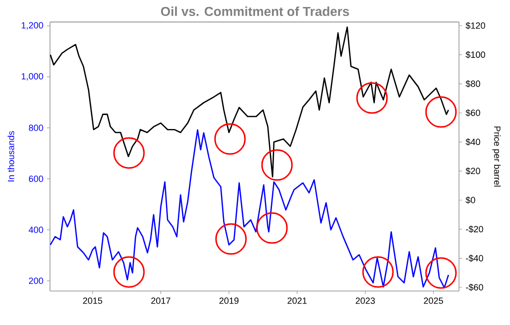 This screenshot has width=510, height=325. I want to click on y2-tick-label: $120, so click(476, 26).